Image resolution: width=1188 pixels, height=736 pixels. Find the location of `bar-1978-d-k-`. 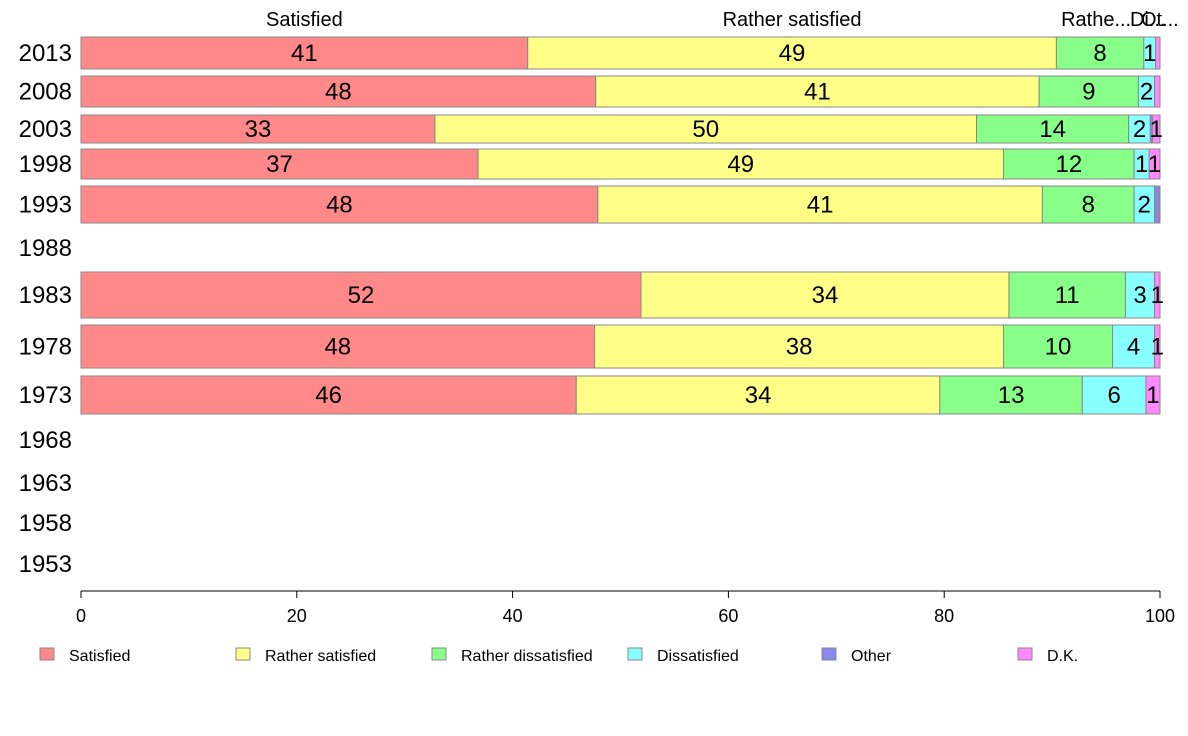

bar-1978-d-k- is located at coordinates (1157, 346).